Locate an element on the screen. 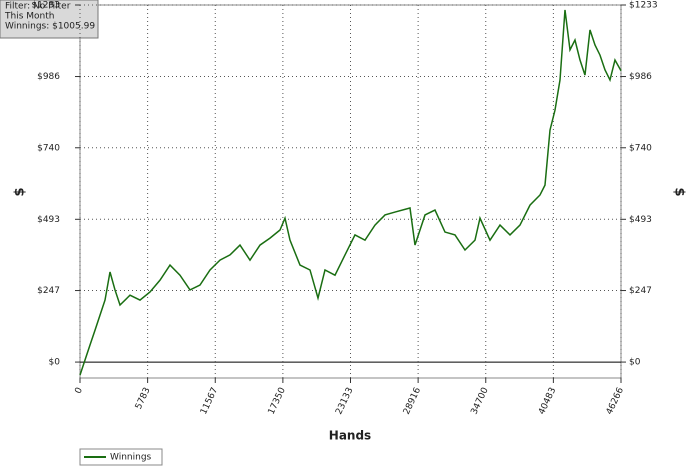 The width and height of the screenshot is (700, 470). y2-tick-label: $247 is located at coordinates (640, 291).